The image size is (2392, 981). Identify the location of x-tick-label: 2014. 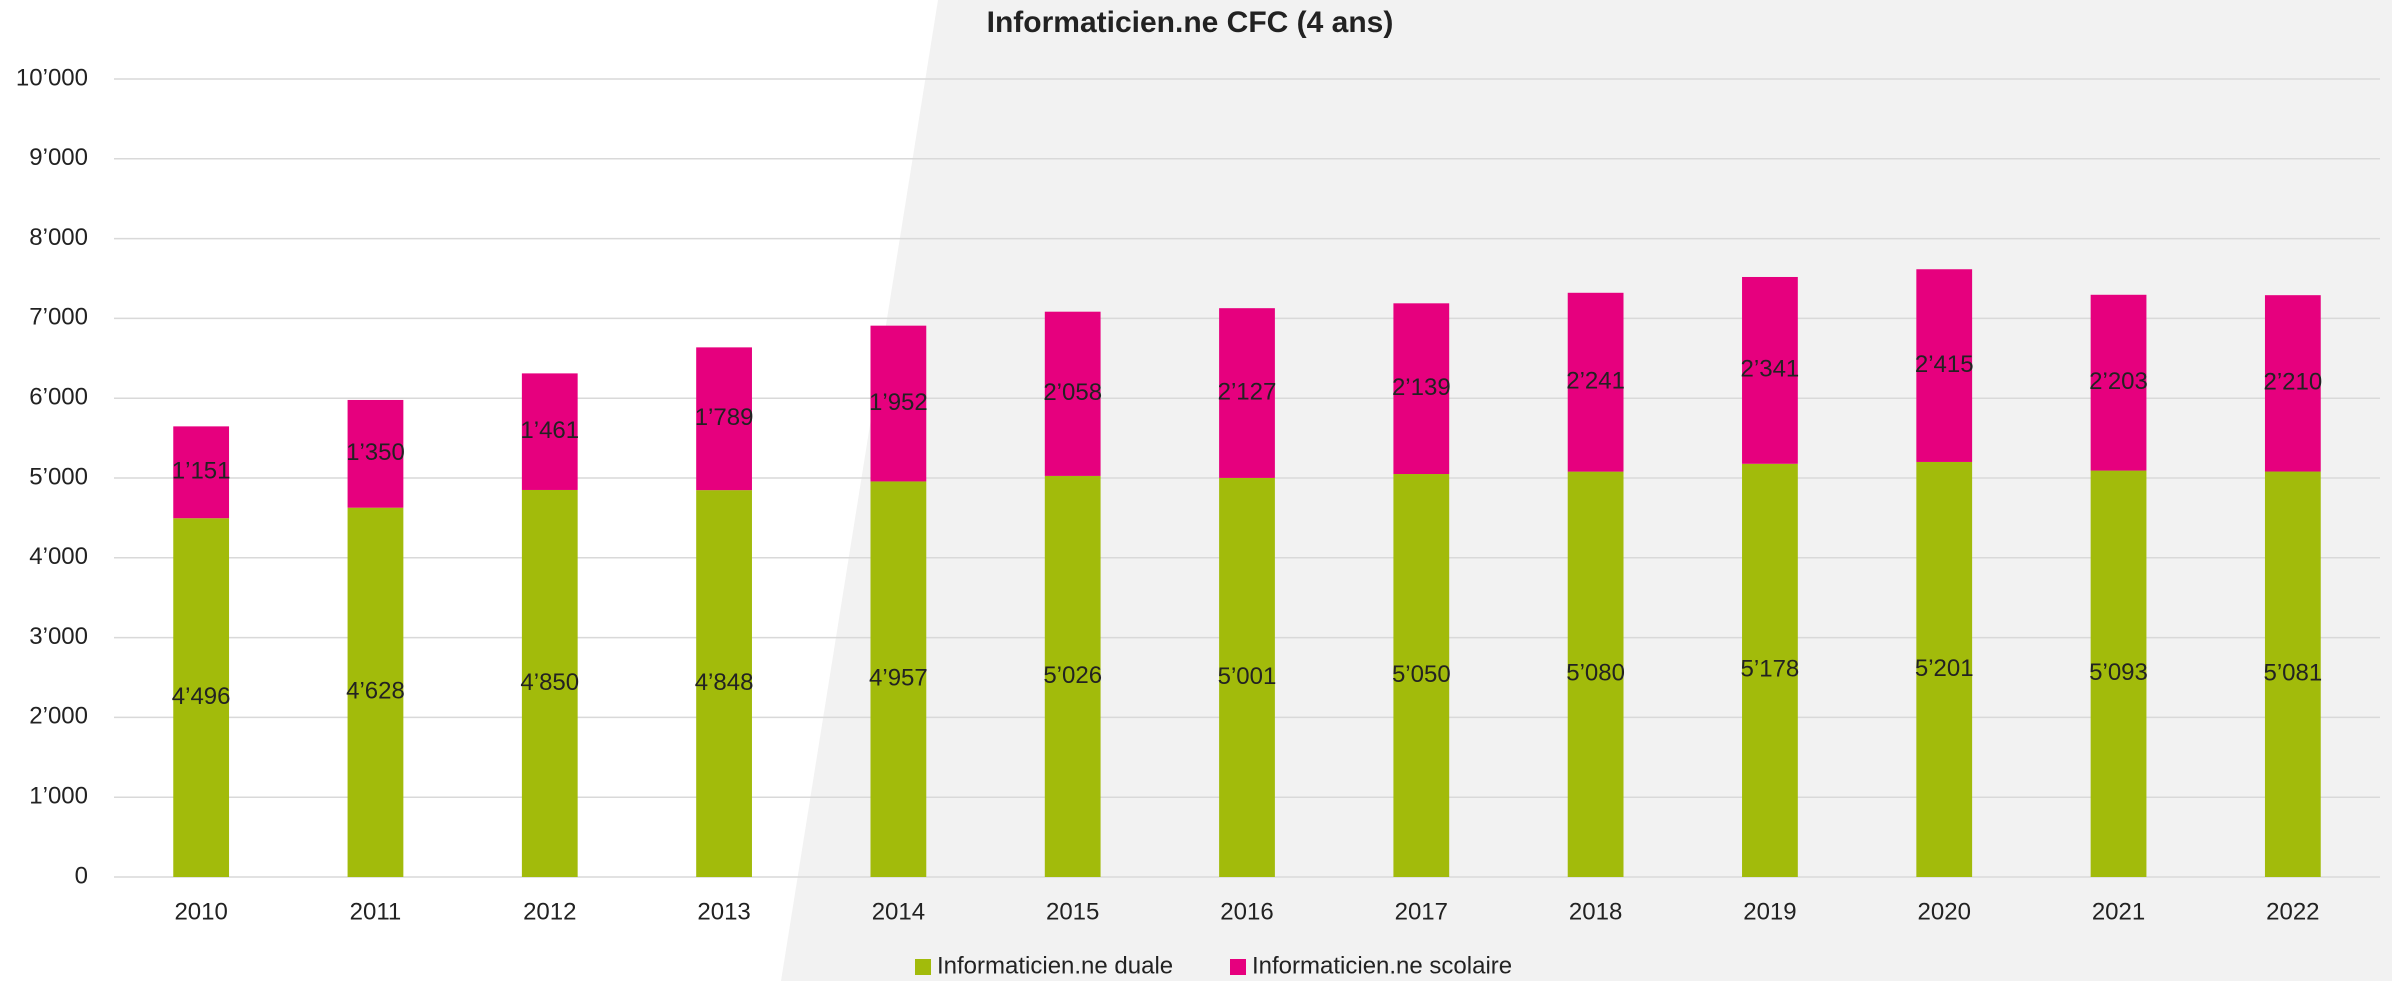
(898, 911).